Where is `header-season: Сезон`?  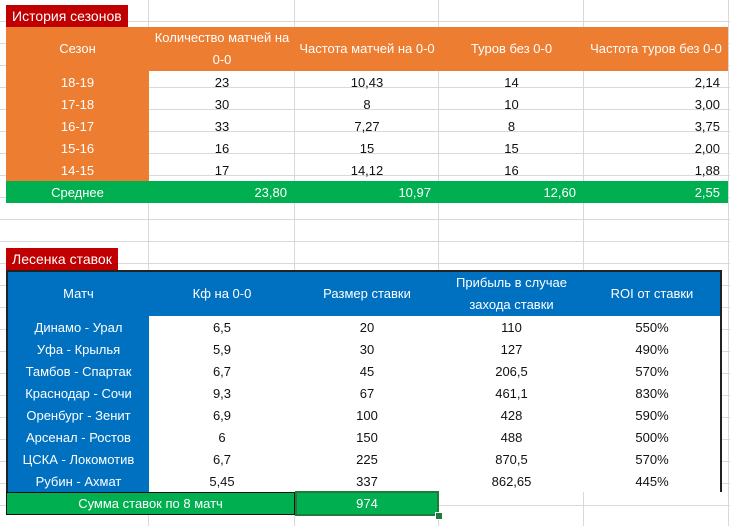
header-season: Сезон is located at coordinates (77, 49).